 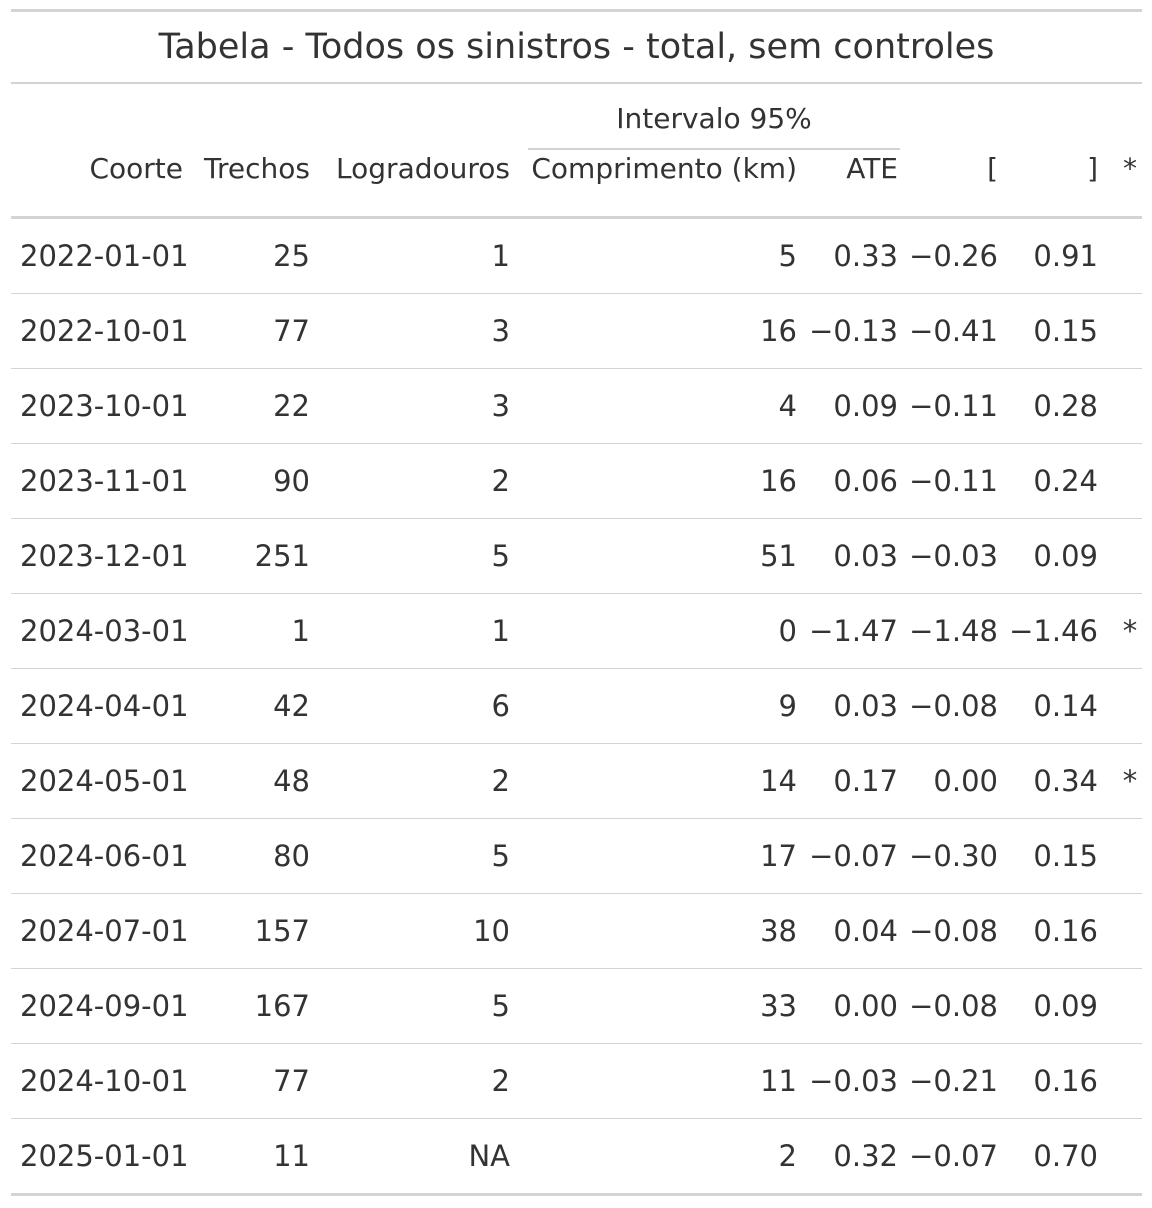 I want to click on cell-trechos: 1, so click(x=300, y=631).